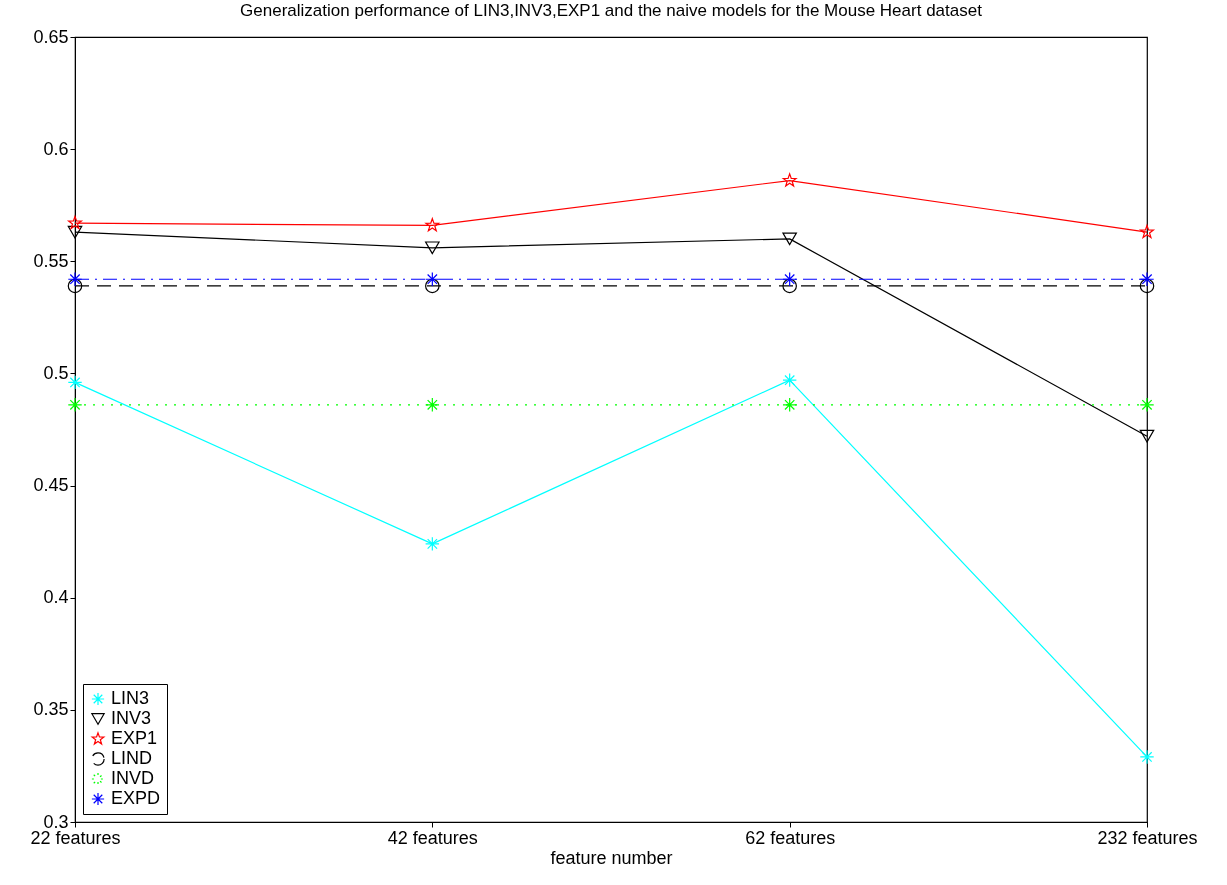 The height and width of the screenshot is (885, 1227). Describe the element at coordinates (51, 485) in the screenshot. I see `y-tick-label: 0.45` at that location.